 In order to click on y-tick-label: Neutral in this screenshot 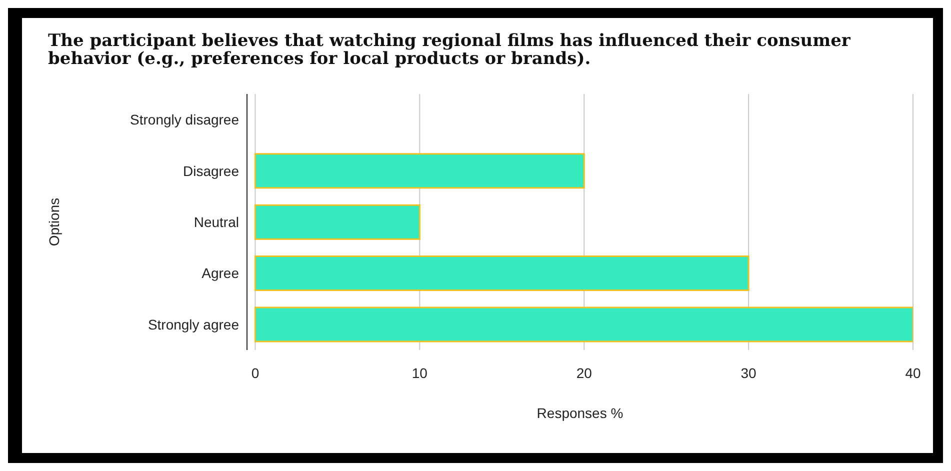, I will do `click(216, 222)`.